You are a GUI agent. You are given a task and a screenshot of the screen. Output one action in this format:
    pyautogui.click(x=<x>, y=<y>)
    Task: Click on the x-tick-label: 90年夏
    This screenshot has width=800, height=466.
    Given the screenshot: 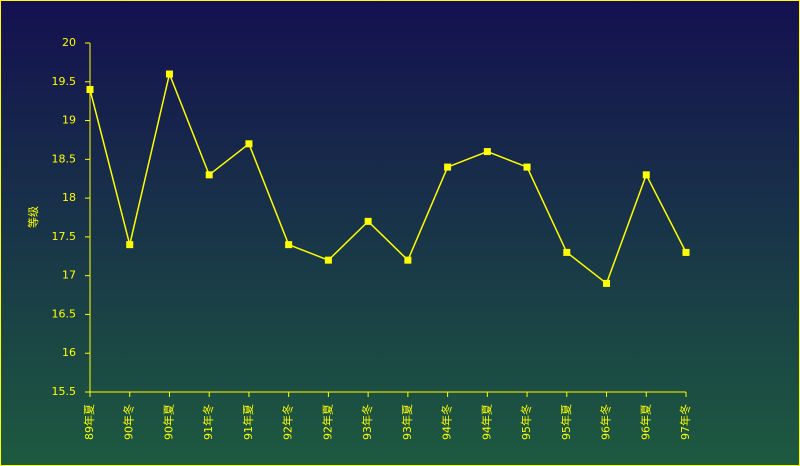 What is the action you would take?
    pyautogui.click(x=168, y=422)
    